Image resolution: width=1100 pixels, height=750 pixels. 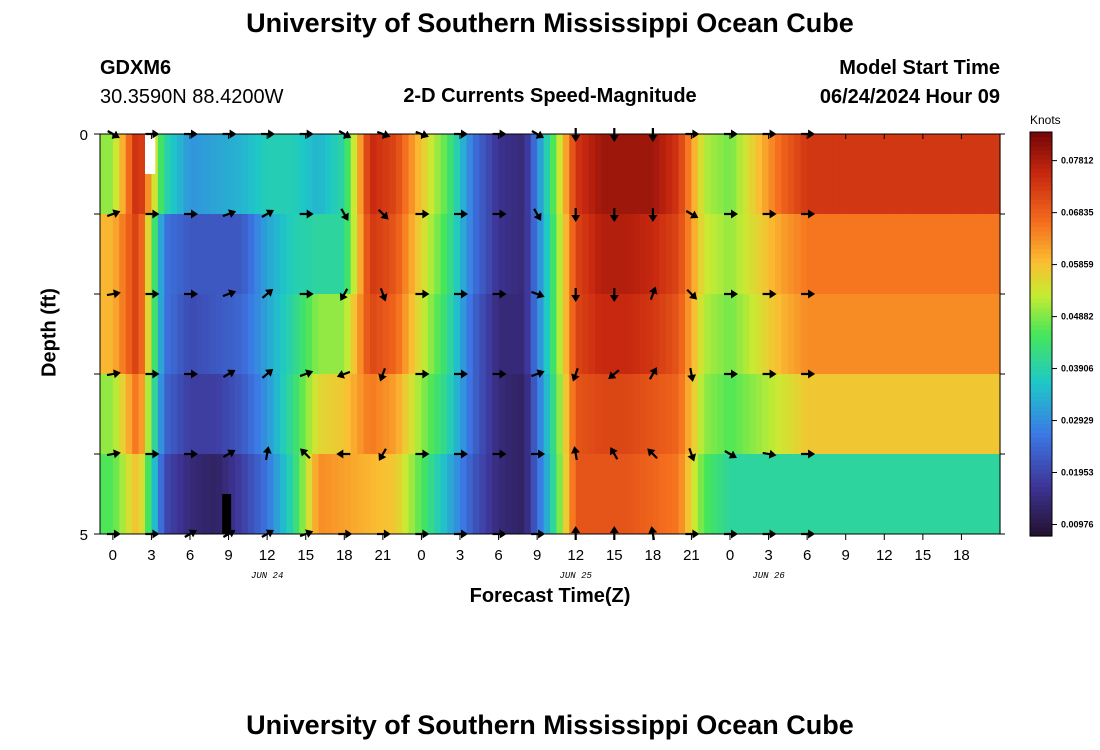 I want to click on x-date-label: JUN 25, so click(x=576, y=576).